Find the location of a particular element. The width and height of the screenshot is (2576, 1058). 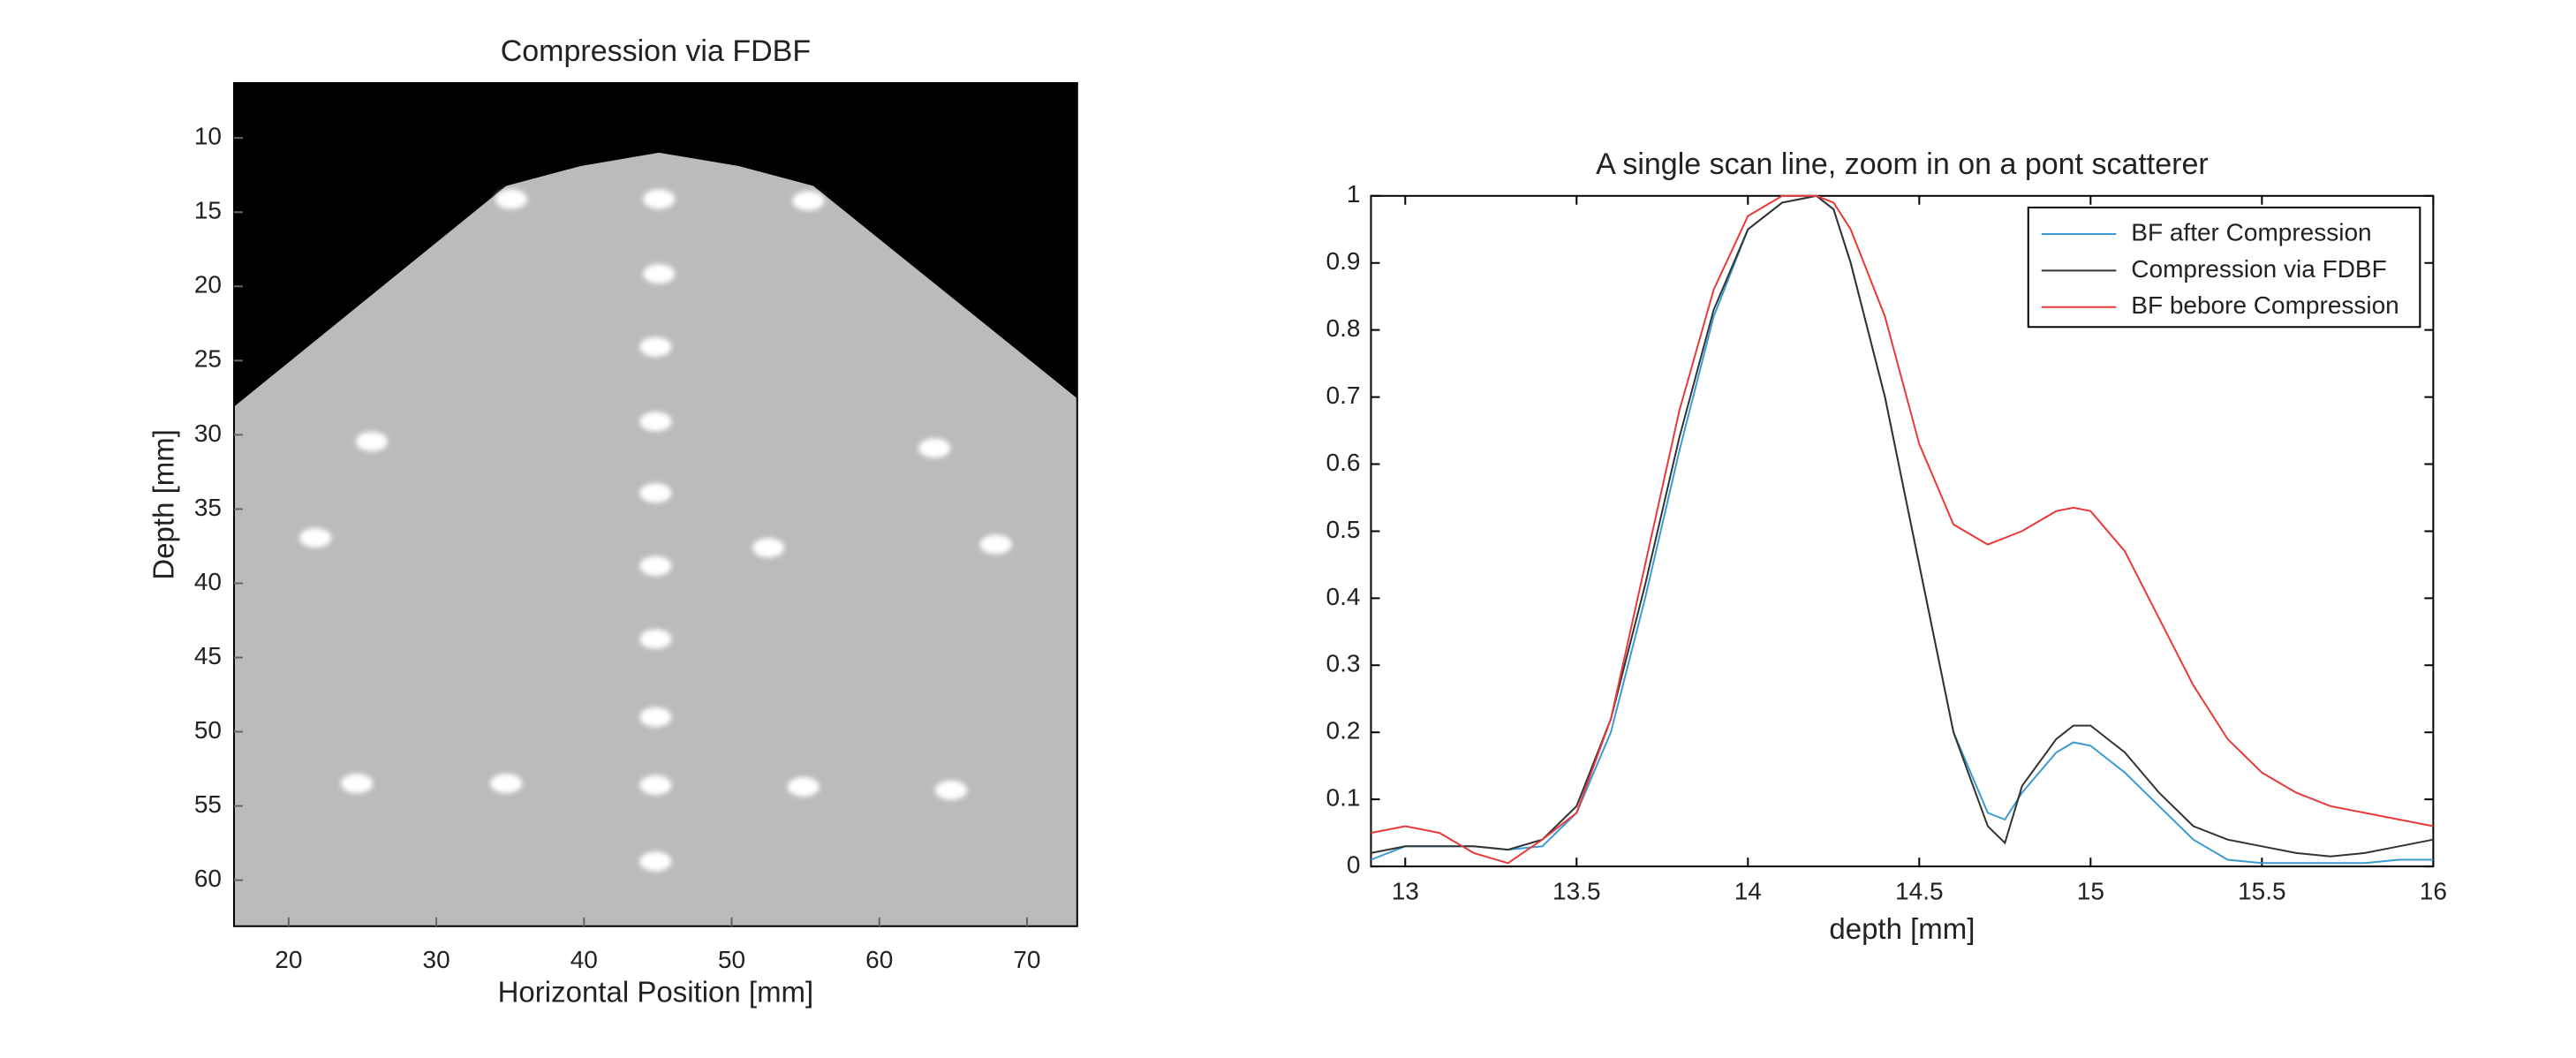

y-tick-label: 0.7 is located at coordinates (1344, 395).